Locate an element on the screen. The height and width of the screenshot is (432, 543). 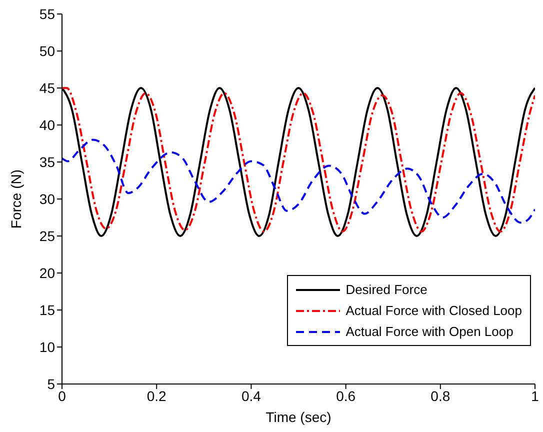
x-tick-label: 0.6 is located at coordinates (346, 396).